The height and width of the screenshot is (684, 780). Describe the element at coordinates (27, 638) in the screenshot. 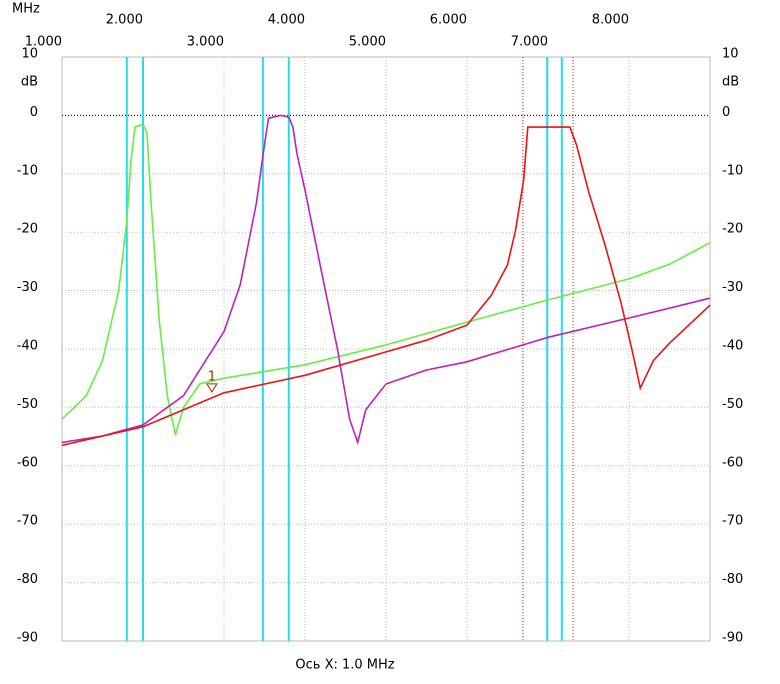

I see `y-tick-label: -90` at that location.